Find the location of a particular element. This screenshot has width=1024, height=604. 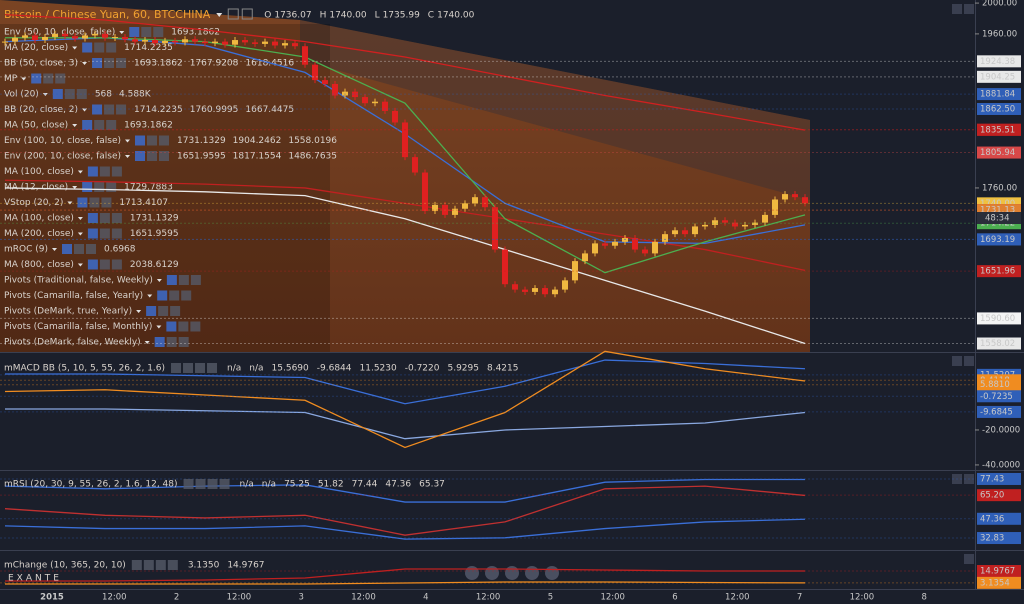

indicator-name: BB (50, close, 3) is located at coordinates (41, 64).